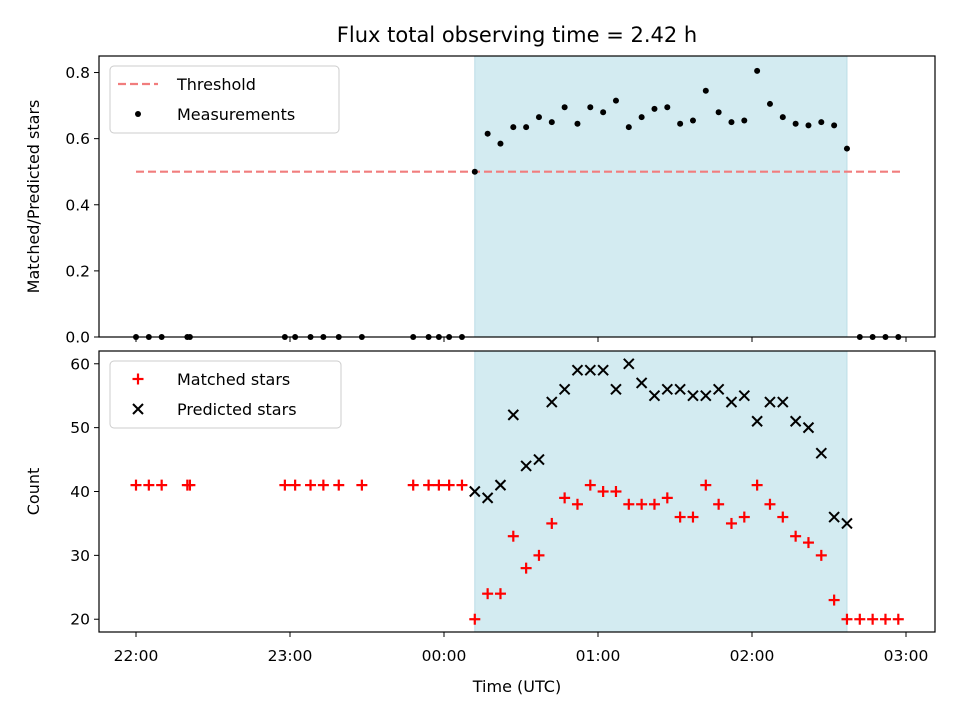  What do you see at coordinates (233, 379) in the screenshot?
I see `legend-entry-label: Matched stars` at bounding box center [233, 379].